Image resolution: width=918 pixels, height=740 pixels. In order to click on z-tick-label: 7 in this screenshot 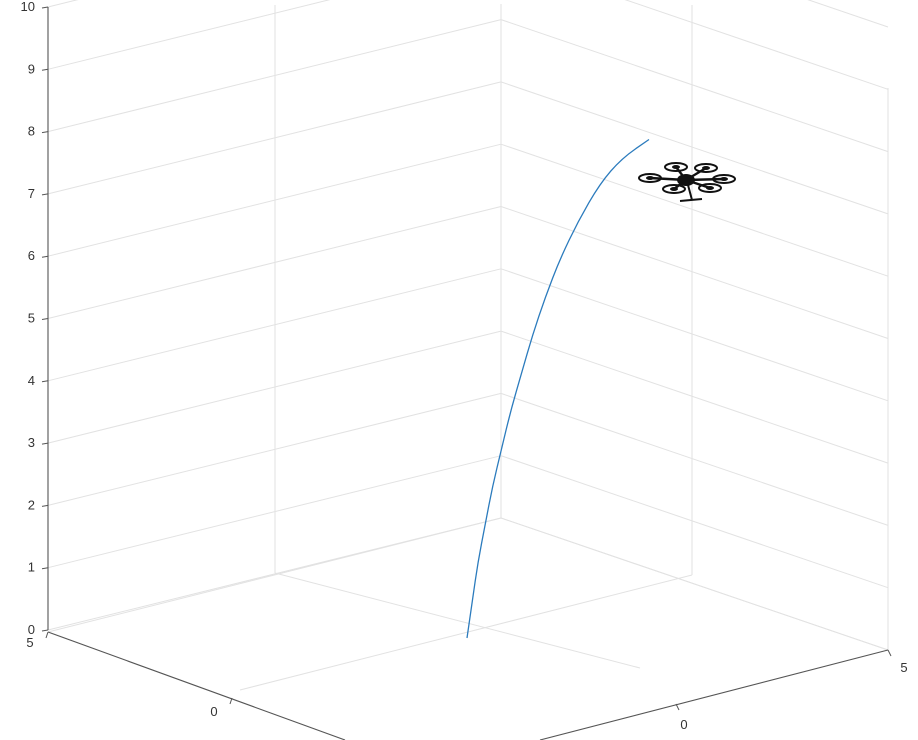, I will do `click(31, 193)`.